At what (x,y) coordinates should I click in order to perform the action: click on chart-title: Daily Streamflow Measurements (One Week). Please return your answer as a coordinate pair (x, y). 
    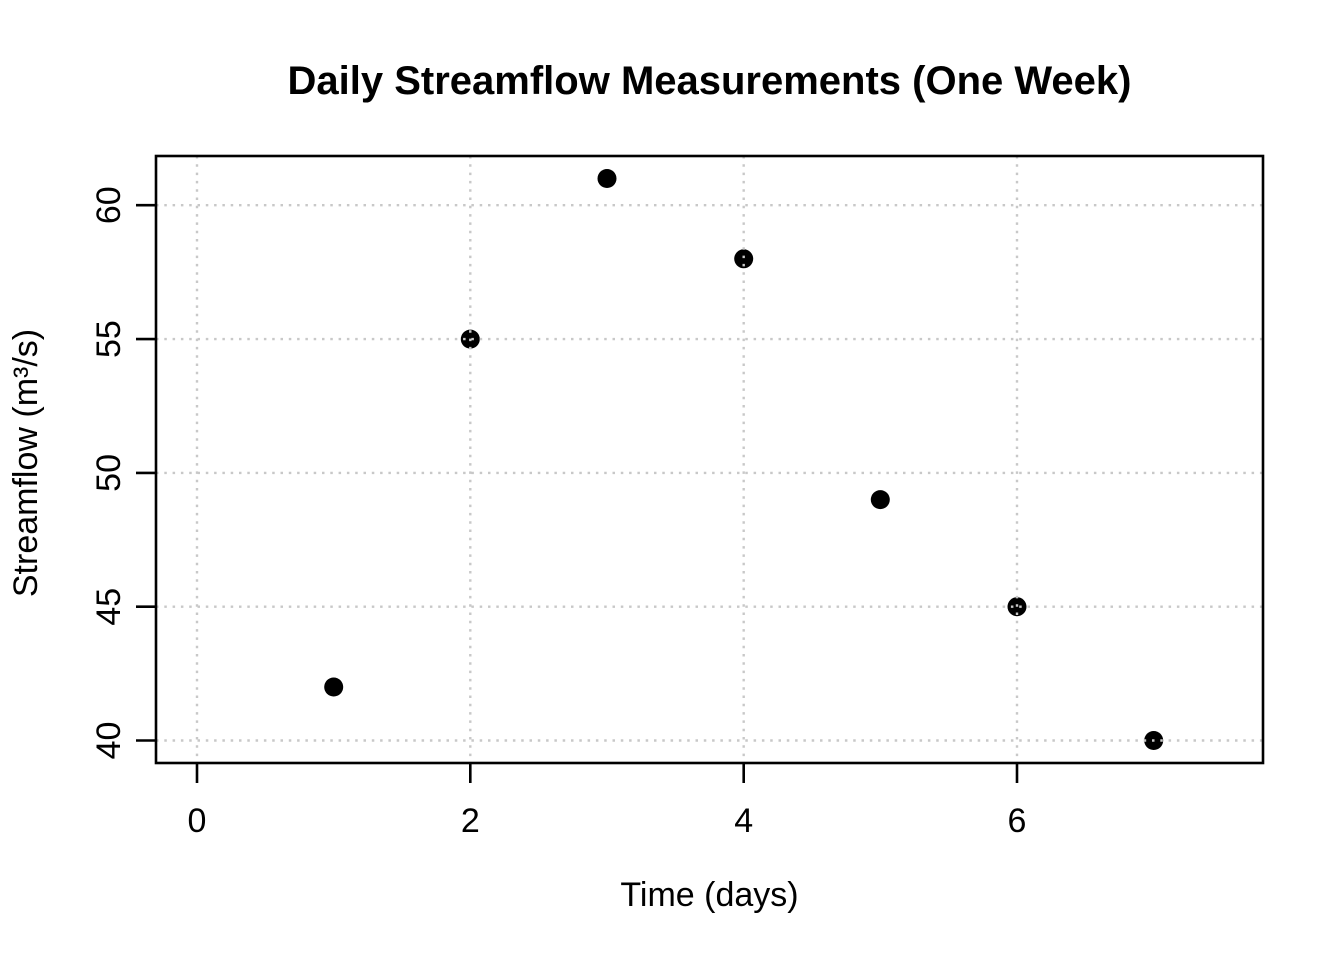
    Looking at the image, I should click on (709, 81).